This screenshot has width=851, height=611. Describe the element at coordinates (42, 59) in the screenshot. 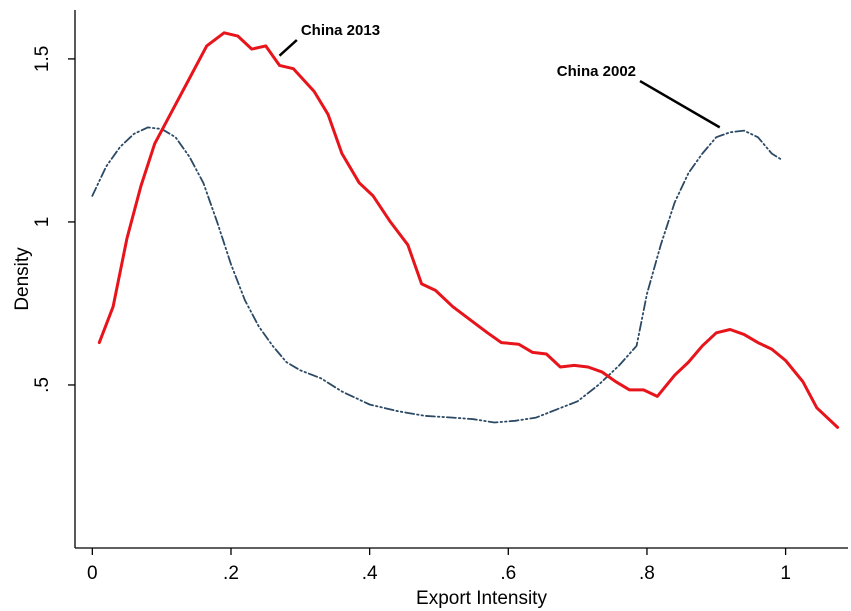

I see `y-tick-label: 1.5` at that location.